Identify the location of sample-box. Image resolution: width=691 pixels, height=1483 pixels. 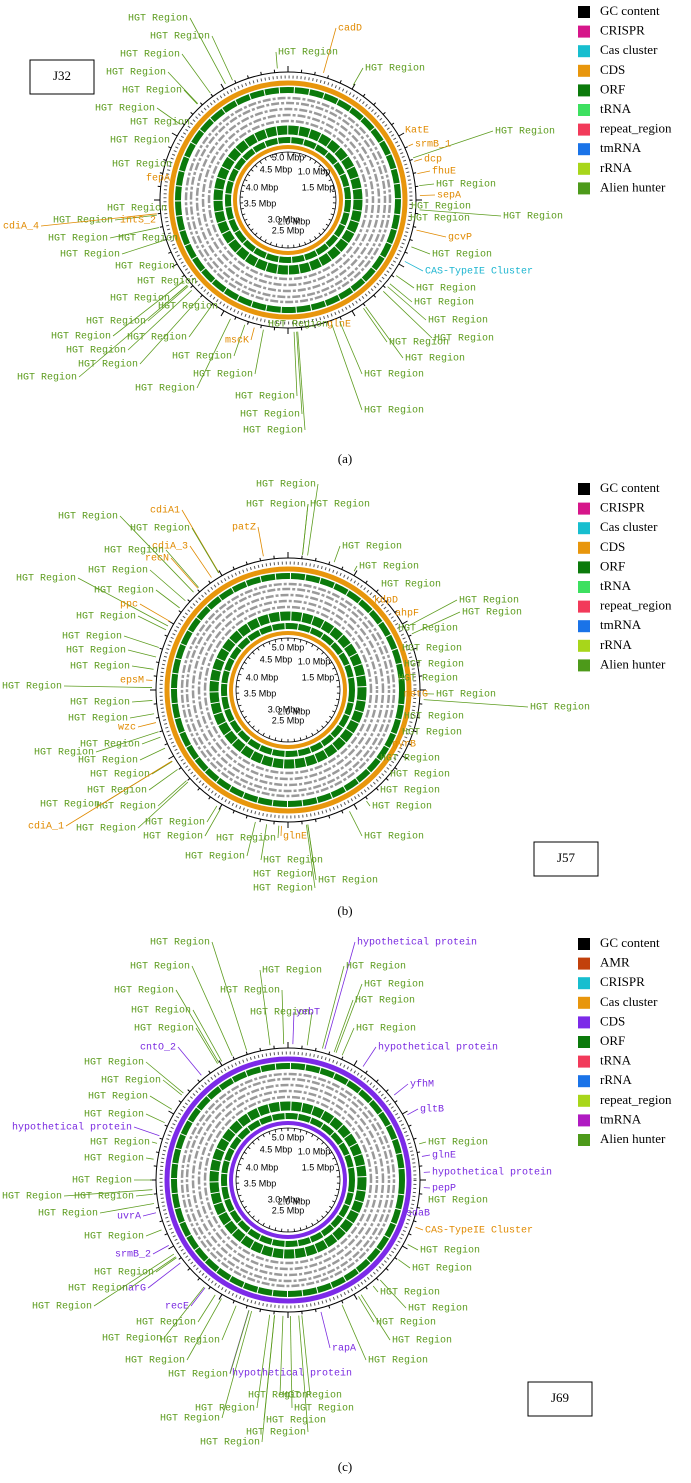
(62, 77).